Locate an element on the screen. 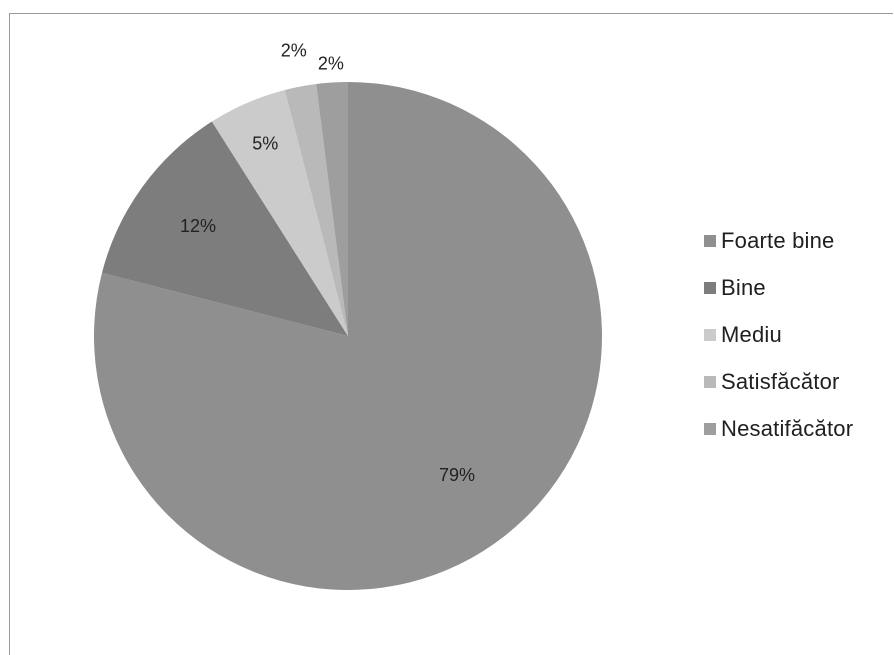 This screenshot has width=894, height=655. data-label-mediu: 5% is located at coordinates (265, 144).